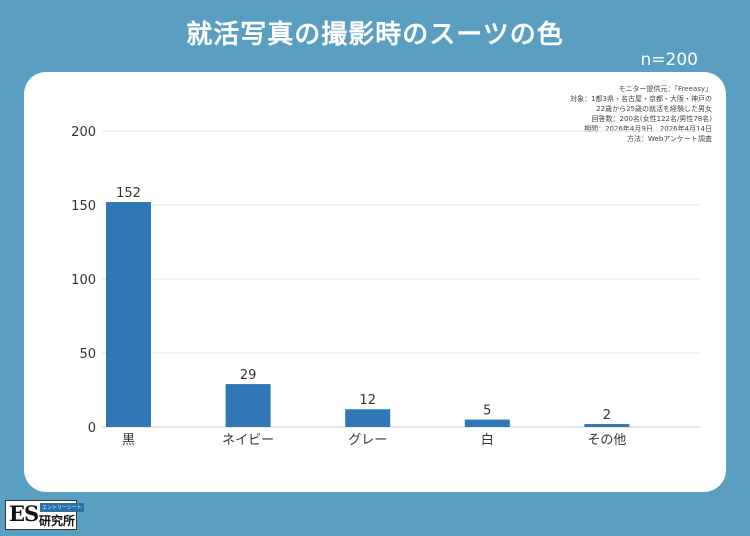 The height and width of the screenshot is (536, 750). What do you see at coordinates (648, 129) in the screenshot?
I see `survey-note: 期間：2026年4月9日 2026年4月14日` at bounding box center [648, 129].